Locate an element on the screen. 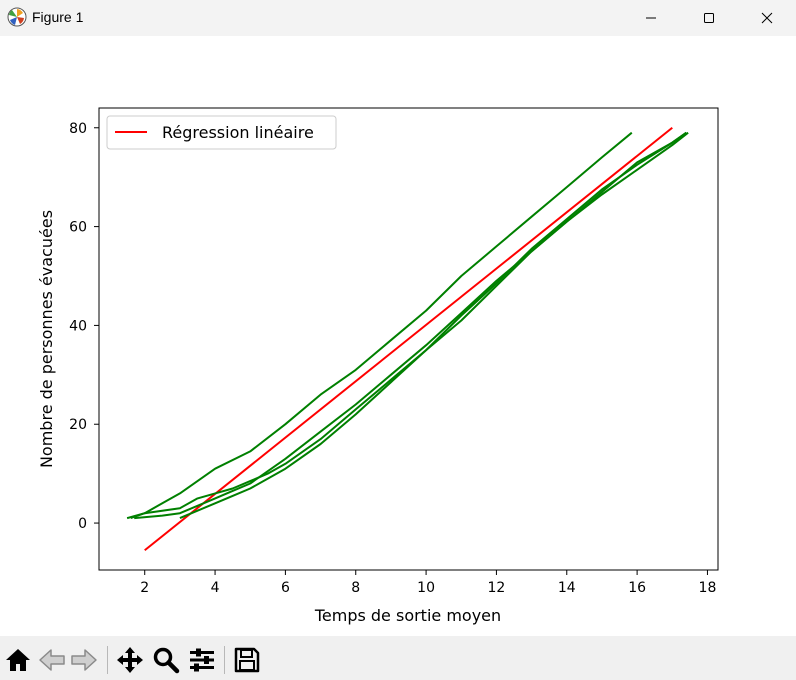 This screenshot has width=796, height=680. zoom-icon is located at coordinates (166, 660).